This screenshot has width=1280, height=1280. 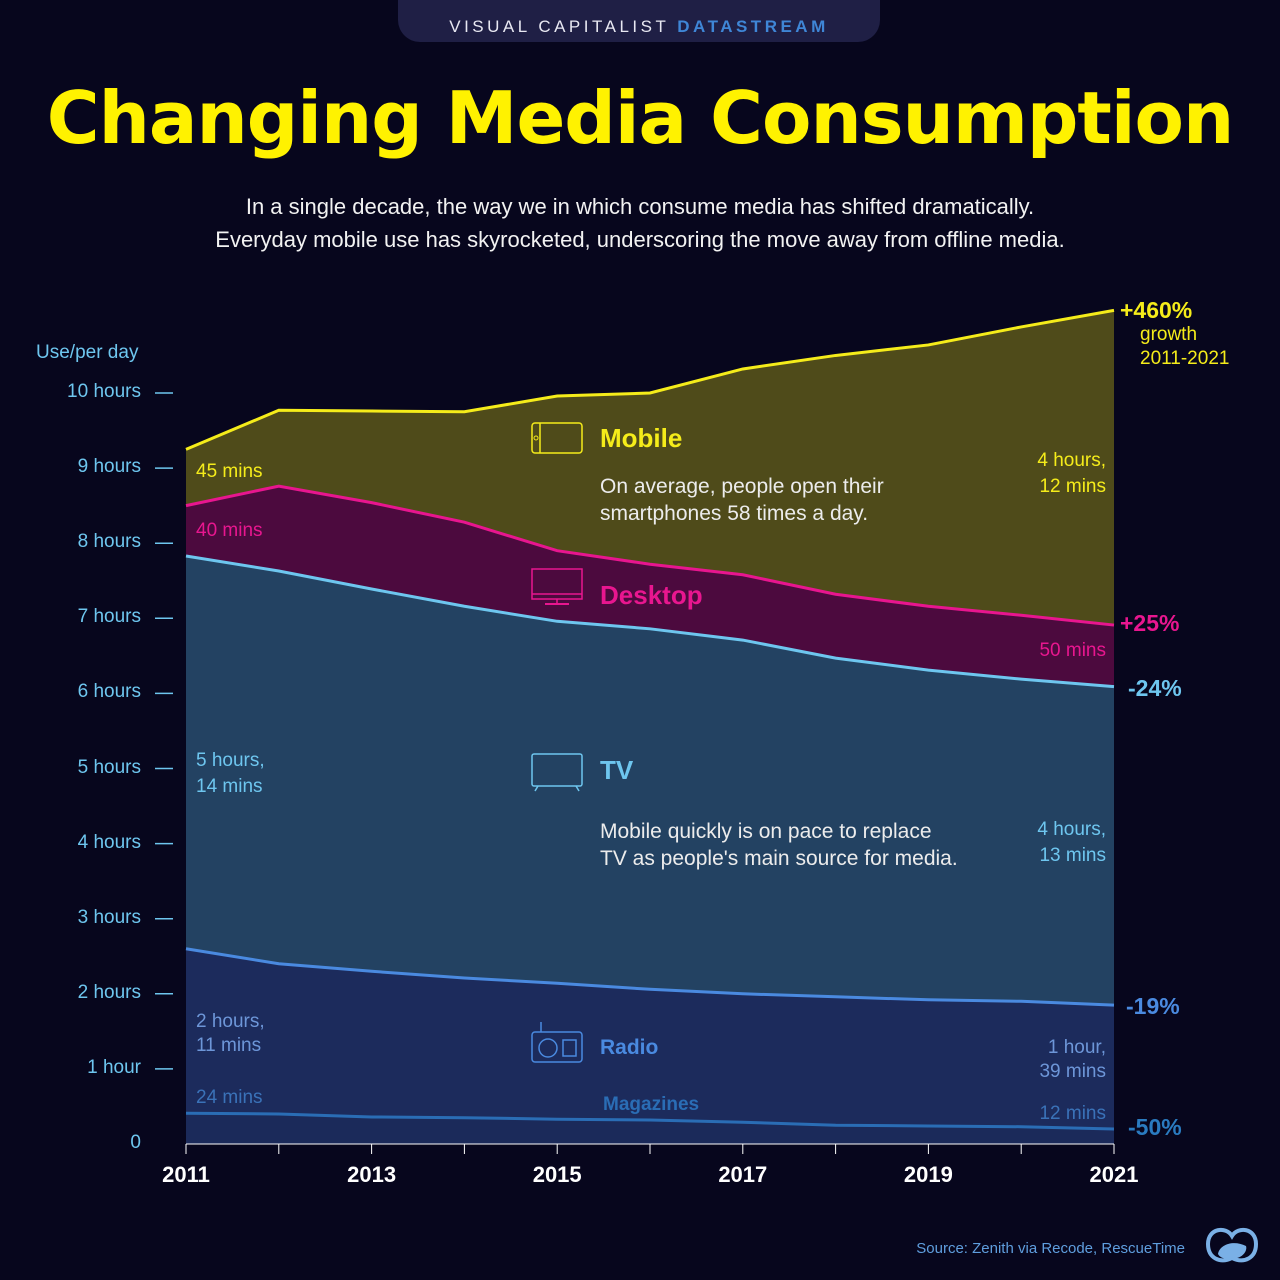 What do you see at coordinates (557, 772) in the screenshot?
I see `tv-icon` at bounding box center [557, 772].